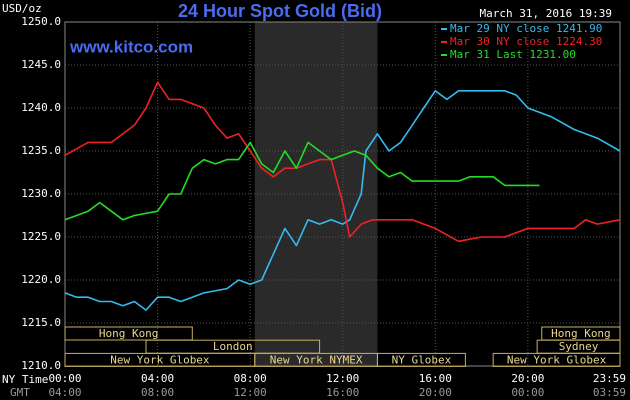 The width and height of the screenshot is (630, 400). I want to click on x2-axis-label: GMT, so click(20, 392).